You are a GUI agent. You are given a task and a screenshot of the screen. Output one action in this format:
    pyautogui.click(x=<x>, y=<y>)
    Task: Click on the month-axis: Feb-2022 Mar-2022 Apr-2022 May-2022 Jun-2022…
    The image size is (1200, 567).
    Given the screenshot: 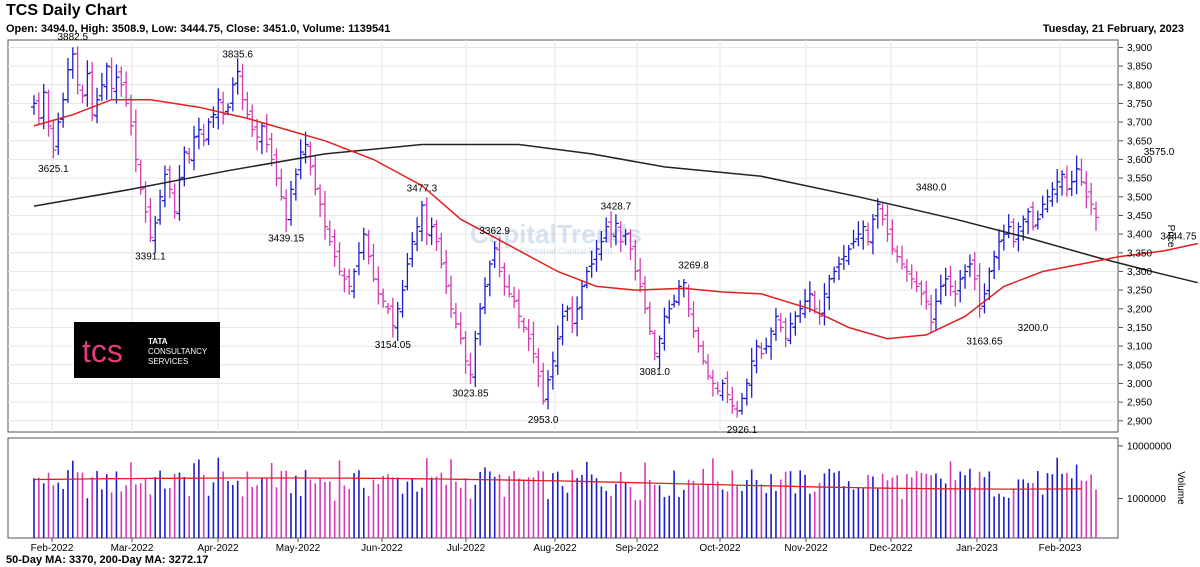 What is the action you would take?
    pyautogui.click(x=556, y=546)
    